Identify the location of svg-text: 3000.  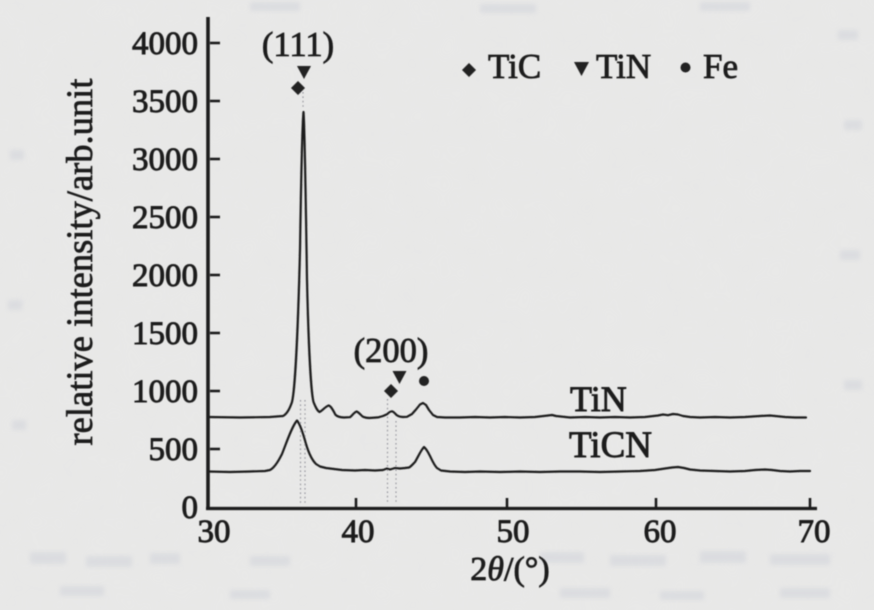
(165, 160).